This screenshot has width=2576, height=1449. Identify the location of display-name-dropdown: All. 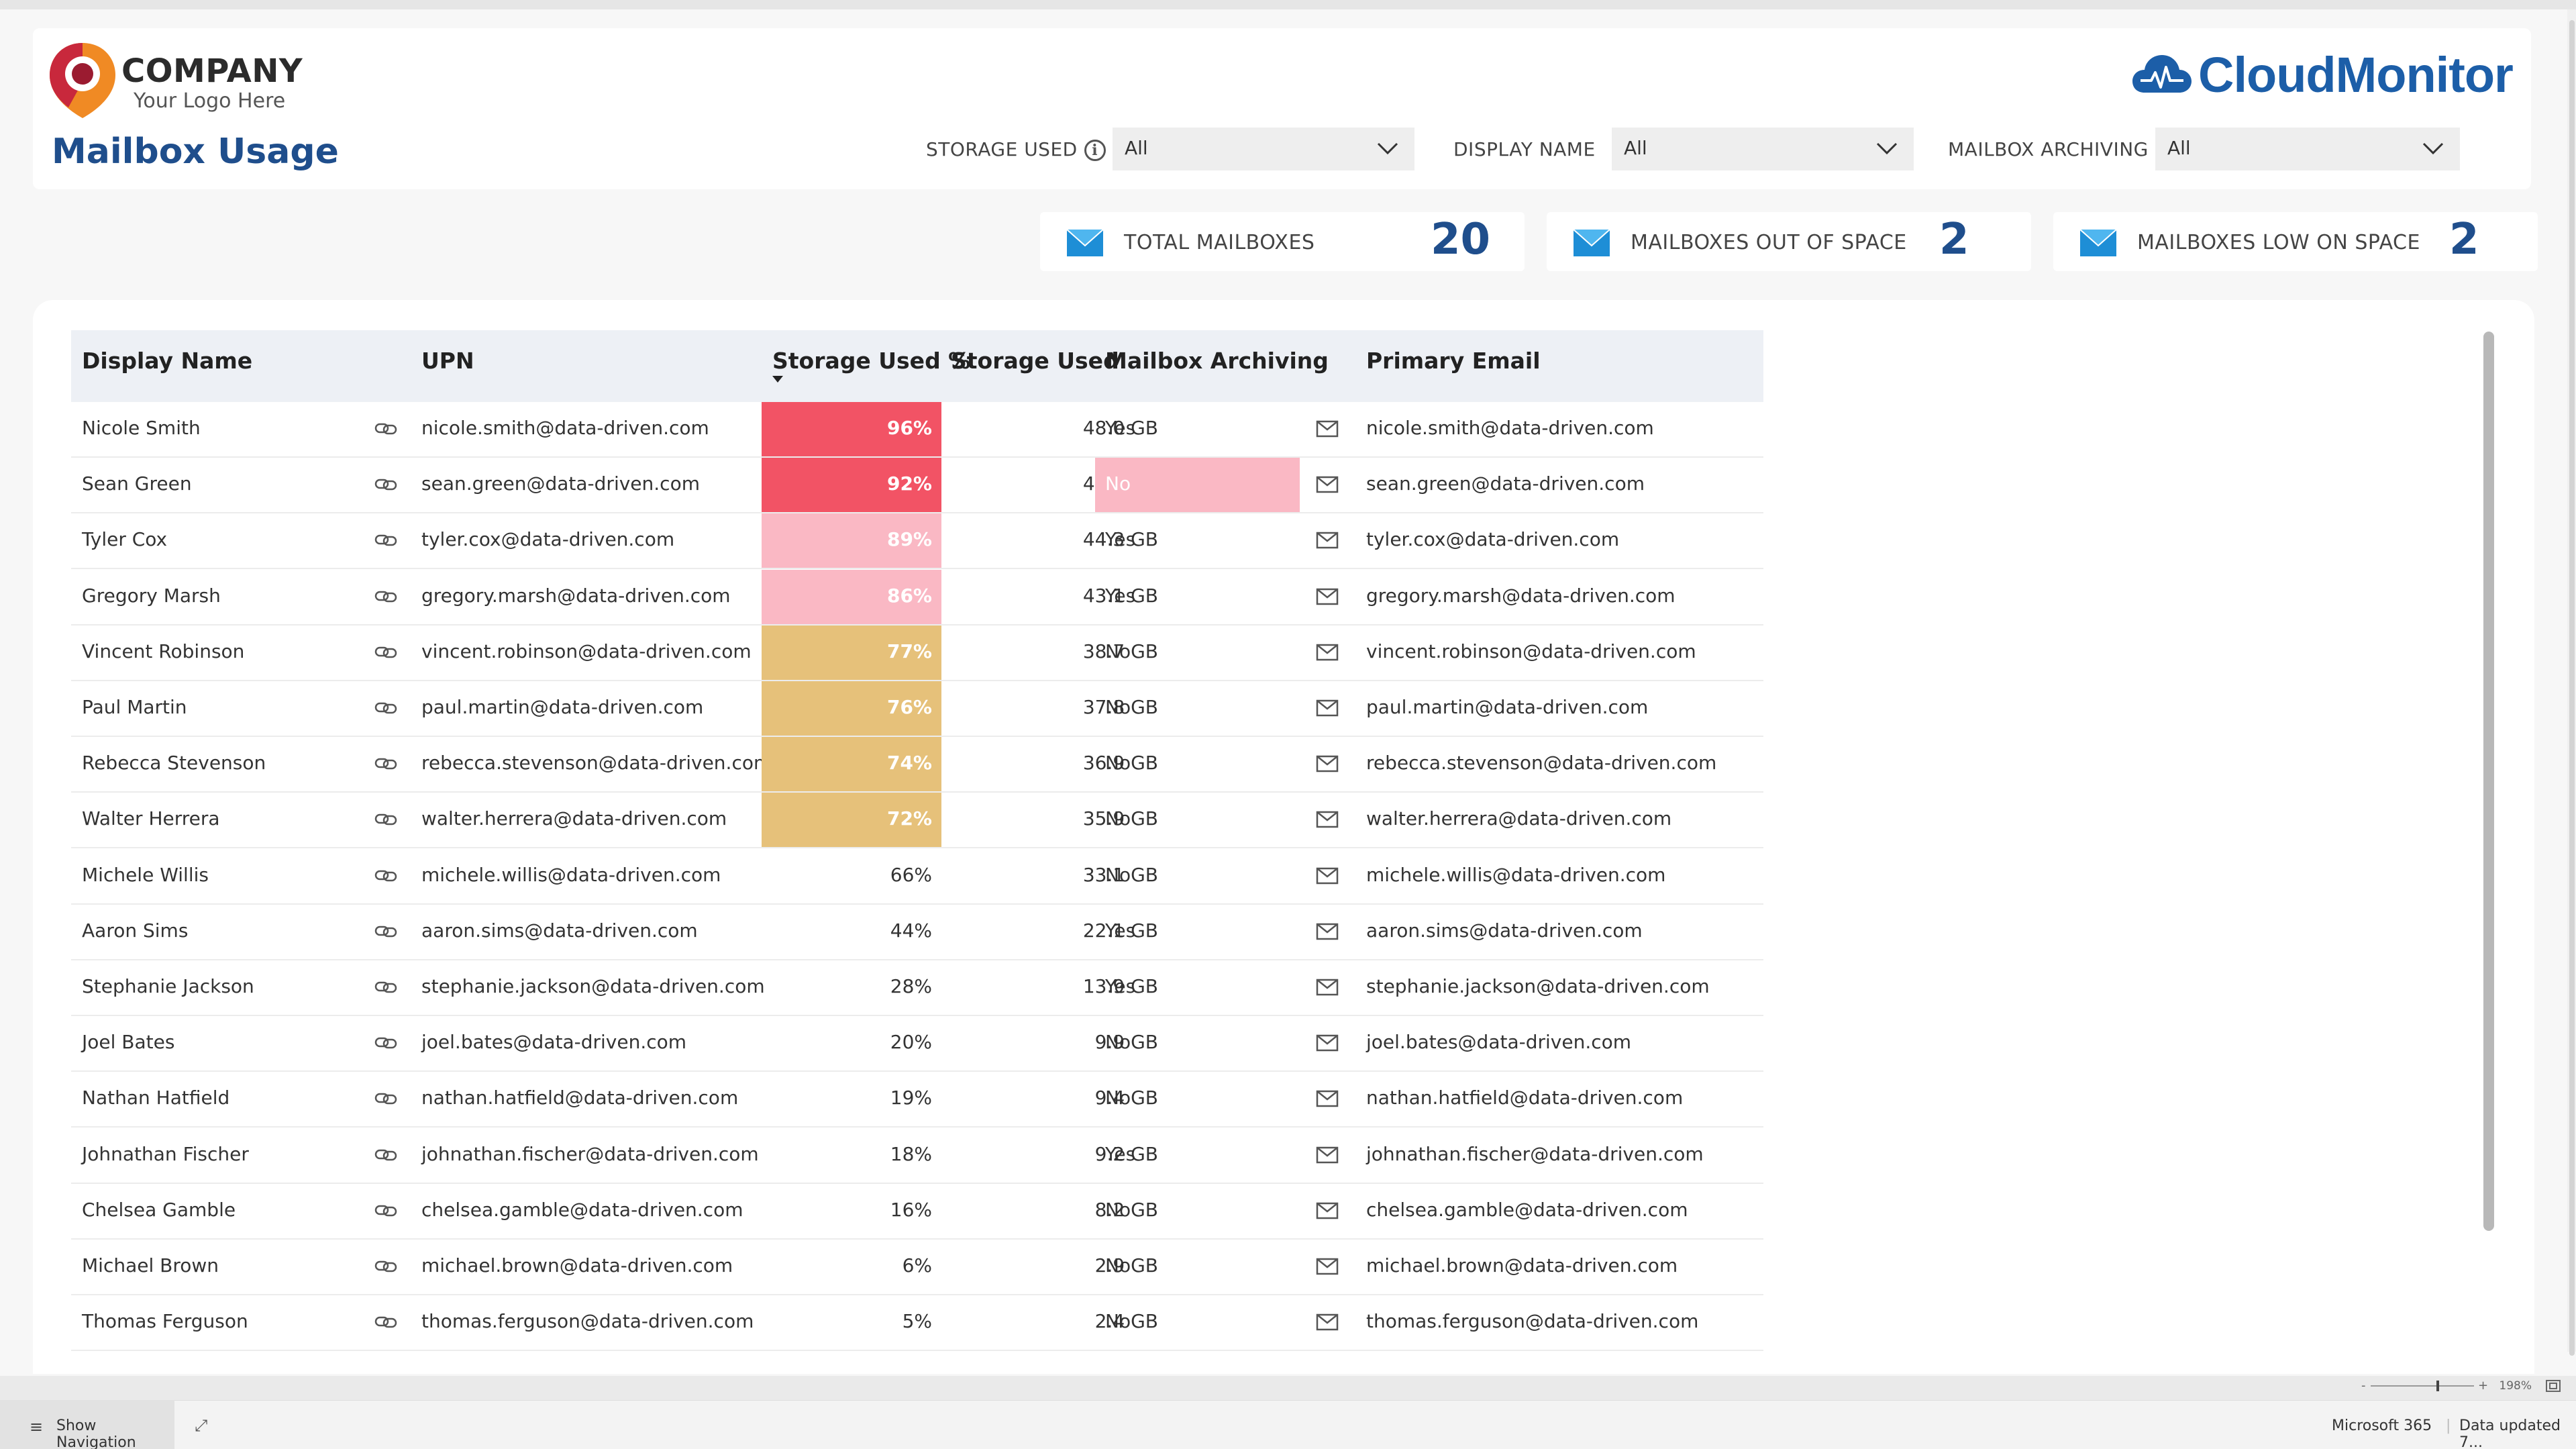
(1763, 149).